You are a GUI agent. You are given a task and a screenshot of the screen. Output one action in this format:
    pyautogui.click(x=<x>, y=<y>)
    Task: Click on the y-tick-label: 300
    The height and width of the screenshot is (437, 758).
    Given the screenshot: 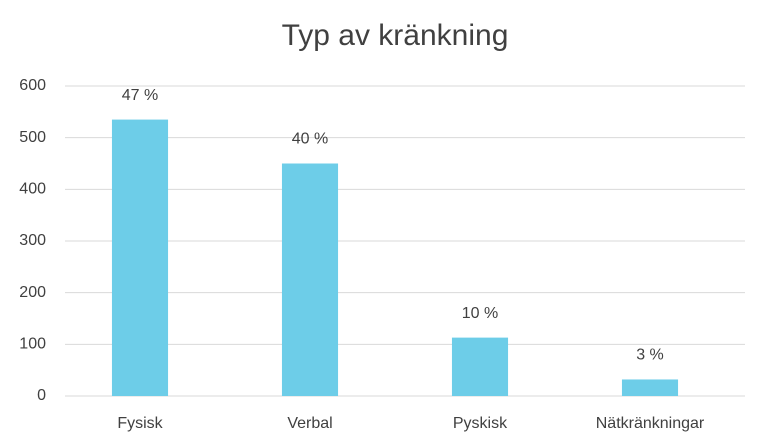 What is the action you would take?
    pyautogui.click(x=32, y=240)
    